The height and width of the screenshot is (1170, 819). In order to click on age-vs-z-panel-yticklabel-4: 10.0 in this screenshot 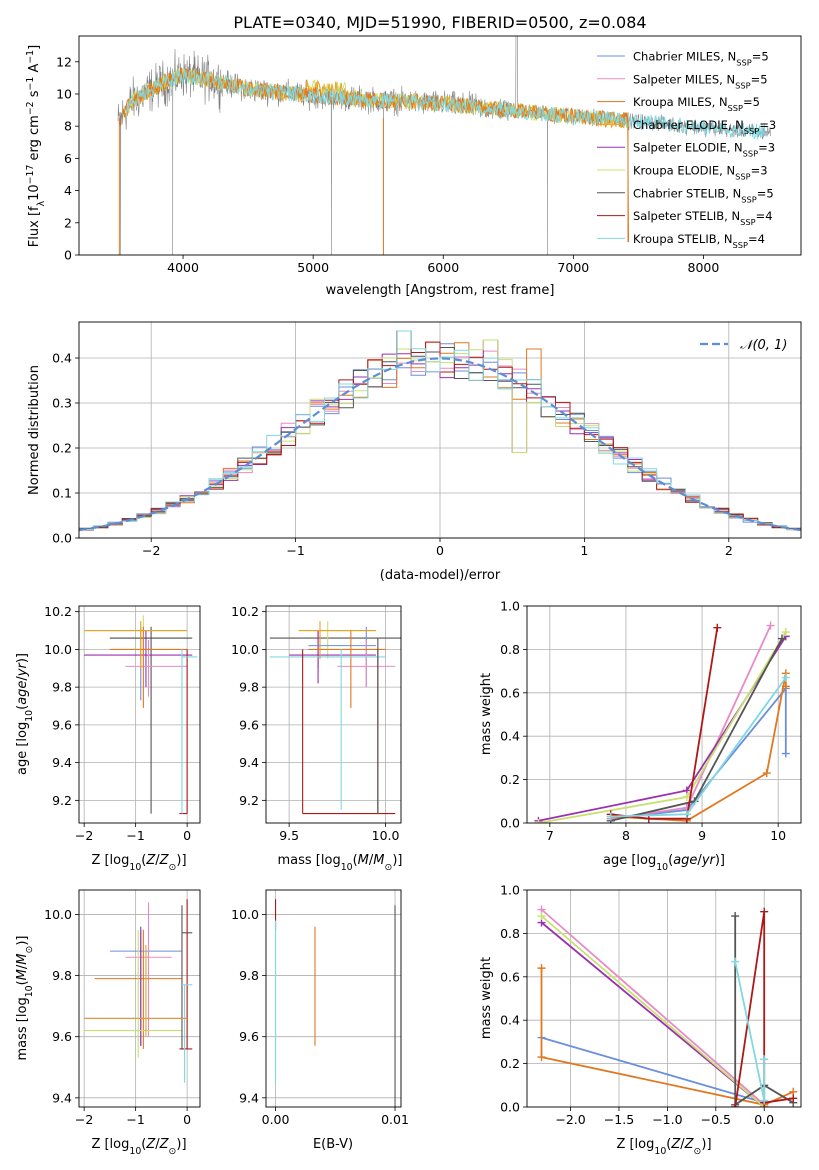, I will do `click(58, 649)`.